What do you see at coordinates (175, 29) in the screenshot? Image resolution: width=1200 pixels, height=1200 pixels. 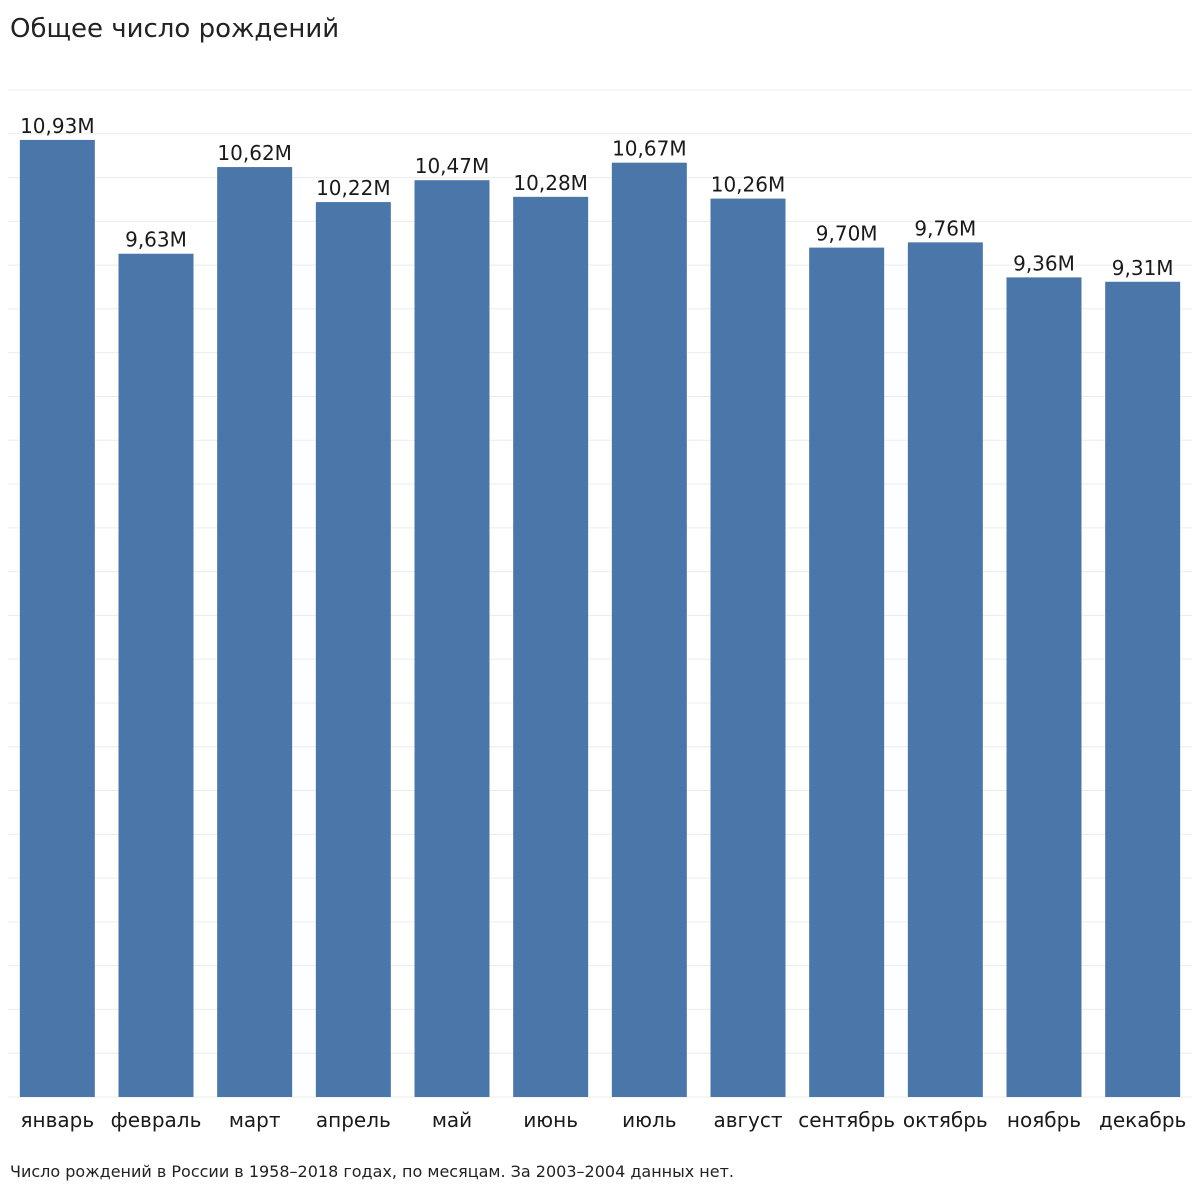 I see `chart-title: Общее число рождений` at bounding box center [175, 29].